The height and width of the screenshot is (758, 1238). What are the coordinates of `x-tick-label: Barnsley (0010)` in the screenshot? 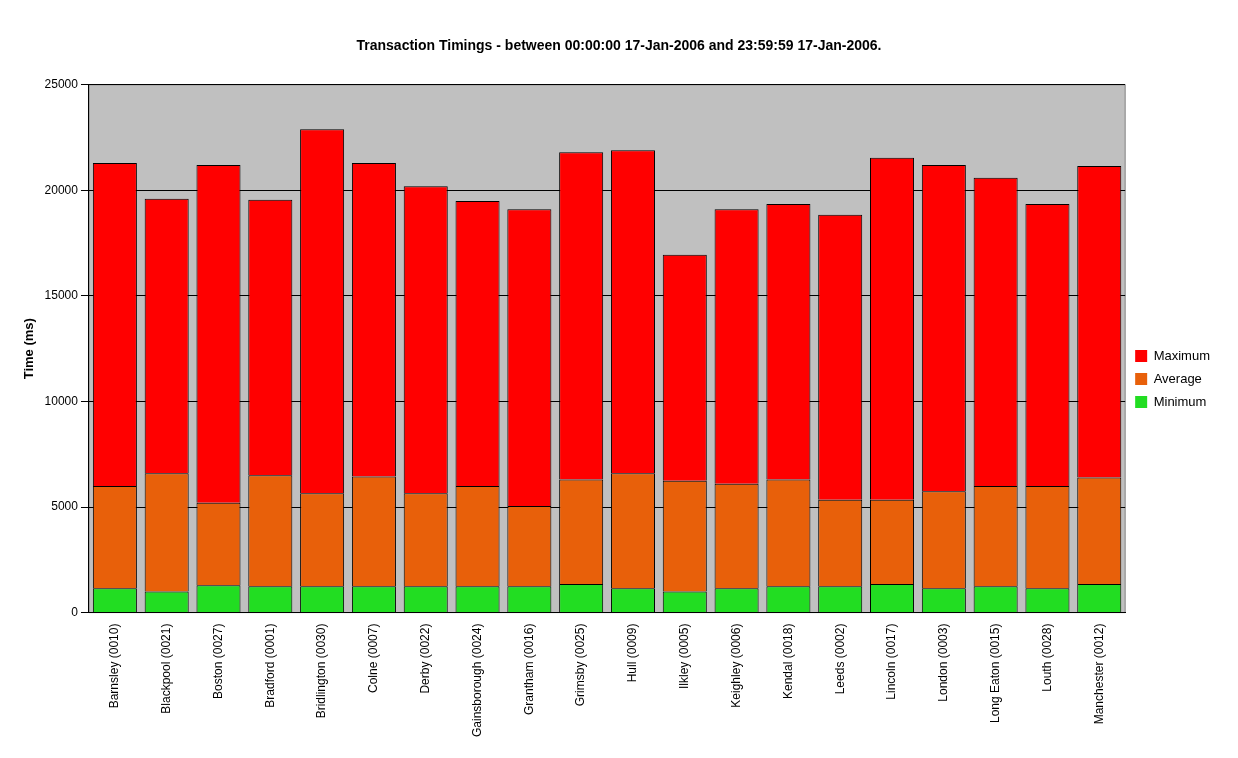 It's located at (114, 666).